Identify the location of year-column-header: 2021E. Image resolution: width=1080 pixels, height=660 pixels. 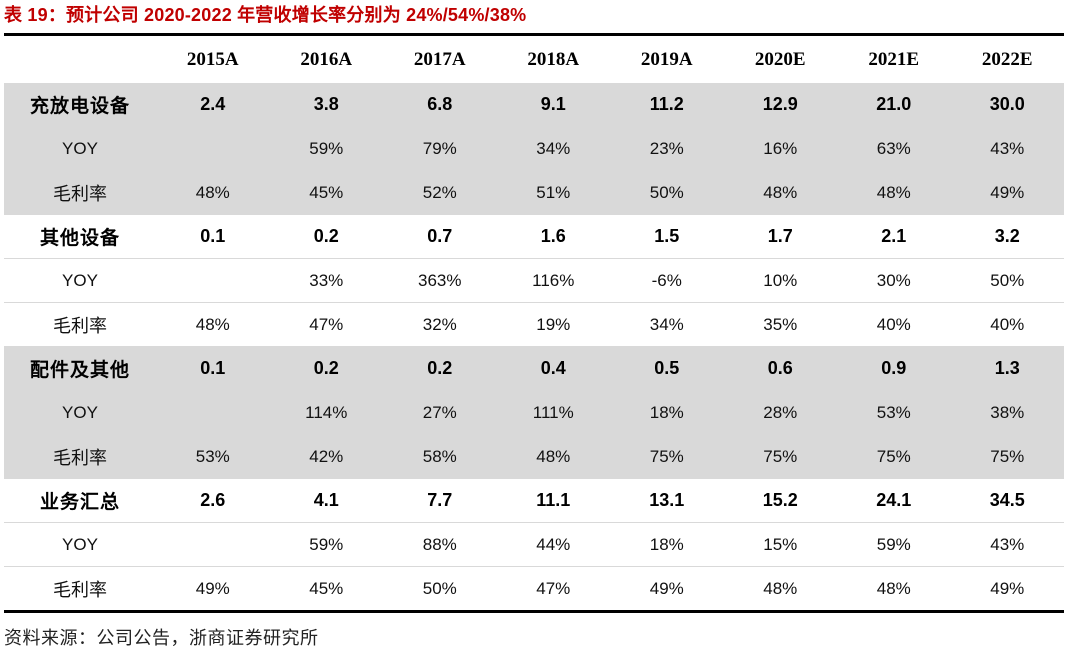
(894, 58).